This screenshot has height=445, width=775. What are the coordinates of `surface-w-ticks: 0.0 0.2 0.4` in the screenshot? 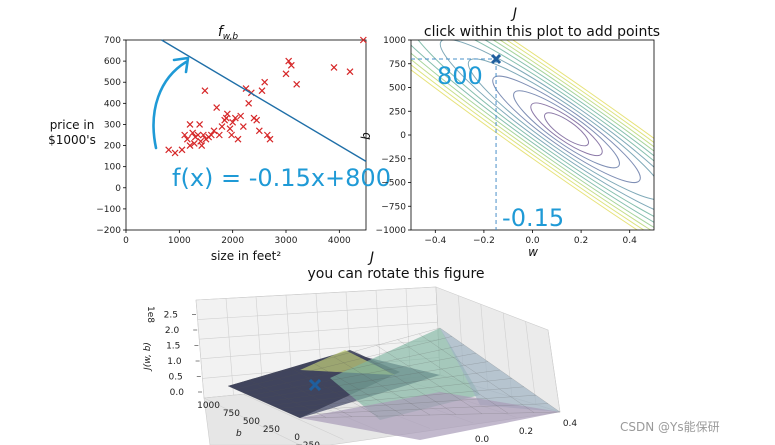 It's located at (526, 432).